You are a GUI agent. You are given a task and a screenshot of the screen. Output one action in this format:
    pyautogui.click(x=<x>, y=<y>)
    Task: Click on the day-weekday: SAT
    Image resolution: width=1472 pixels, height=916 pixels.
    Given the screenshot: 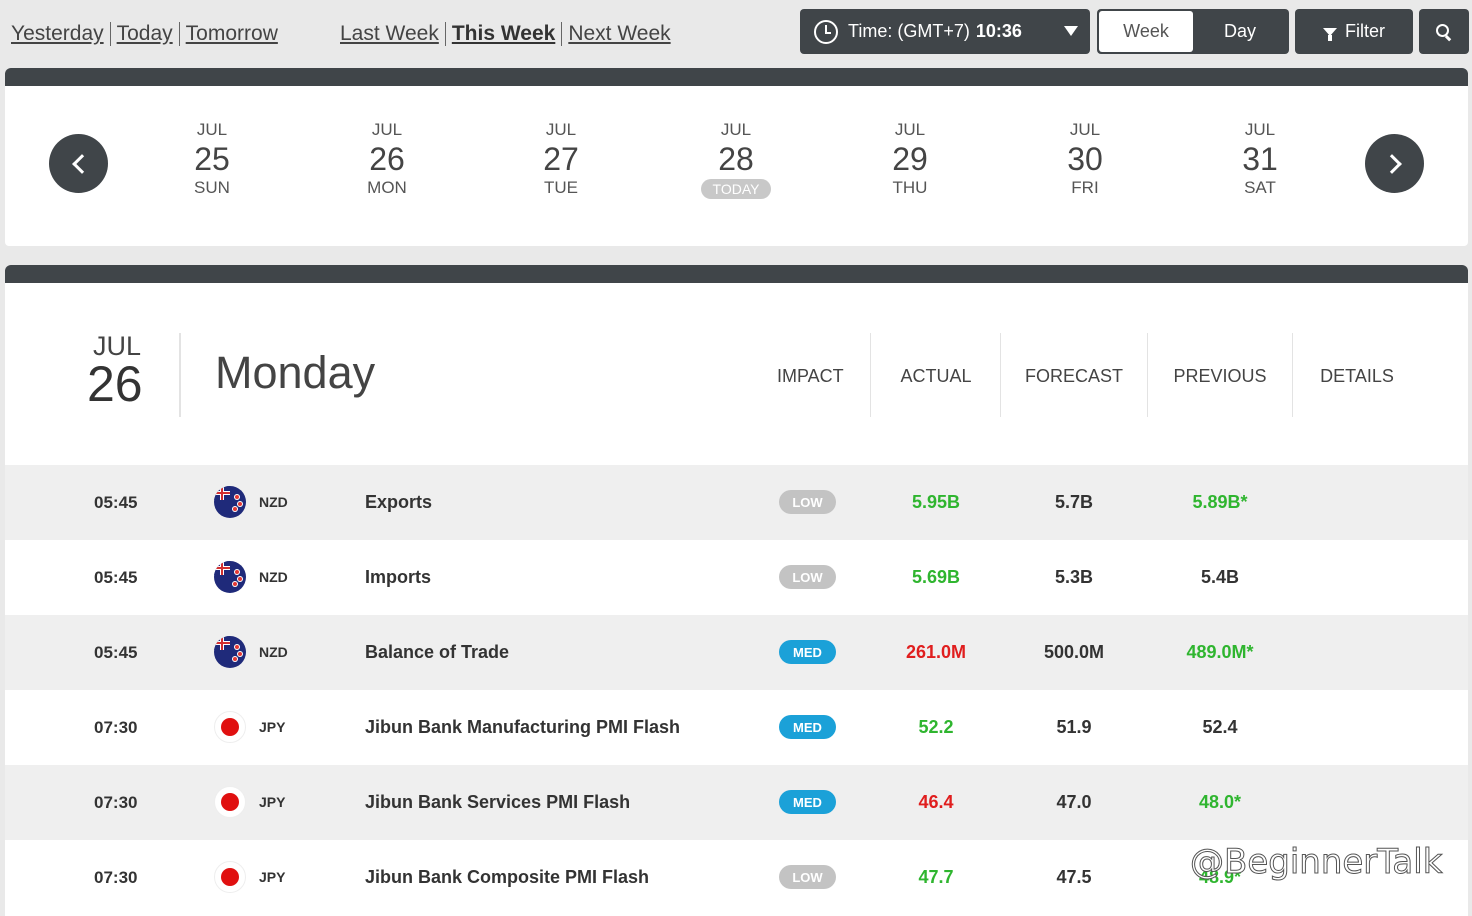 What is the action you would take?
    pyautogui.click(x=1260, y=187)
    